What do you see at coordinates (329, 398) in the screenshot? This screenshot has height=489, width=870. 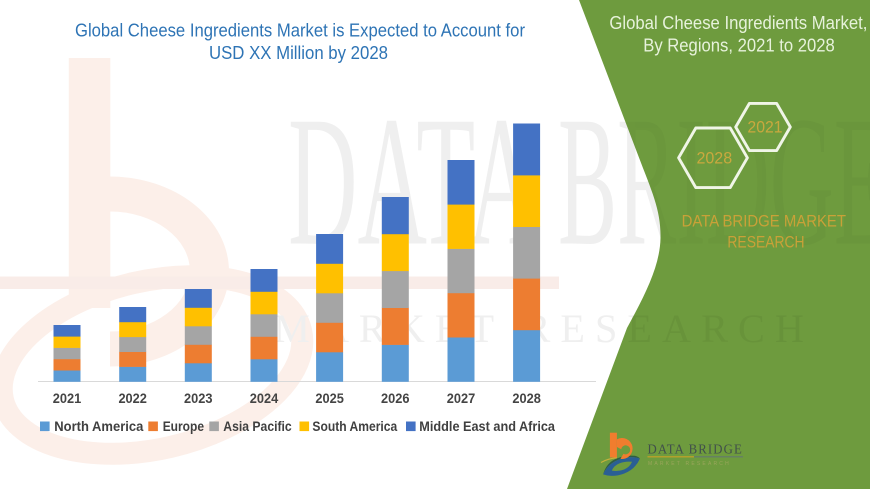 I see `svg-text: 2025` at bounding box center [329, 398].